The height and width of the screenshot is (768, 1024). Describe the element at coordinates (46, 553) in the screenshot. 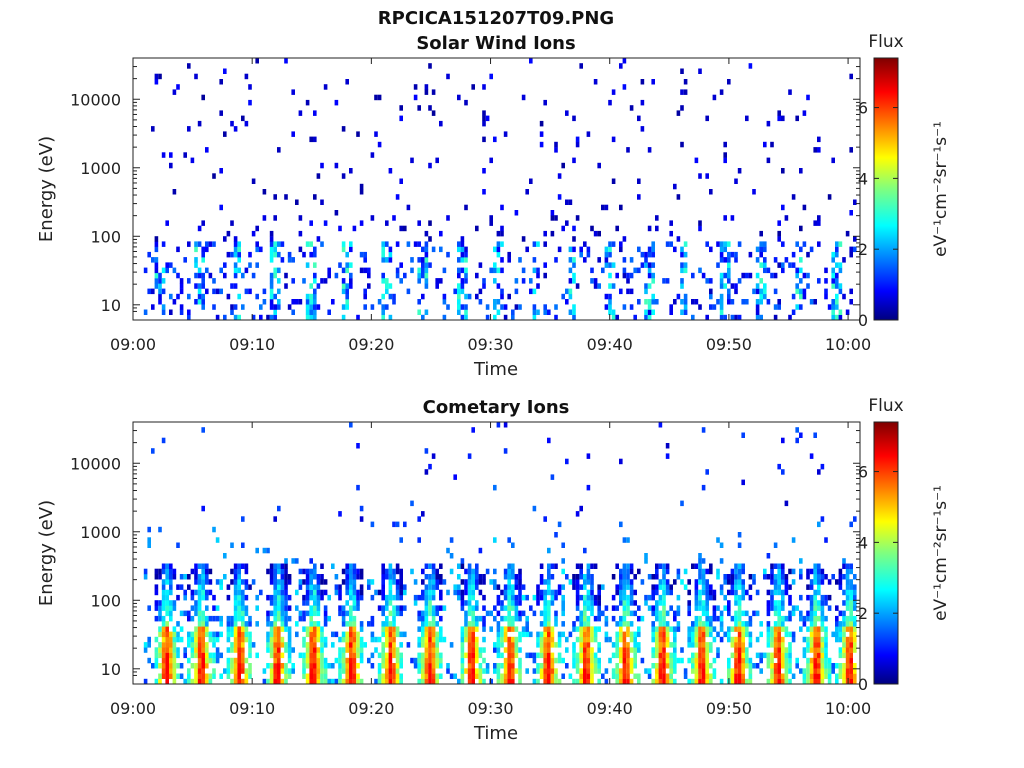

I see `y-axis-label: Energy (eV)` at that location.